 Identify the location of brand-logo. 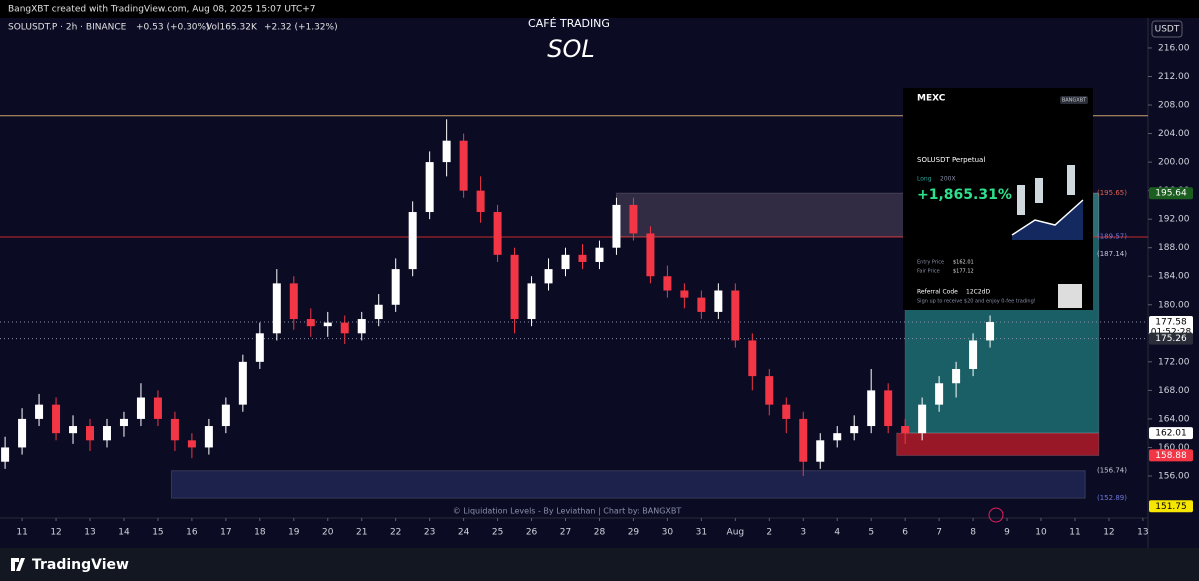
(18, 564).